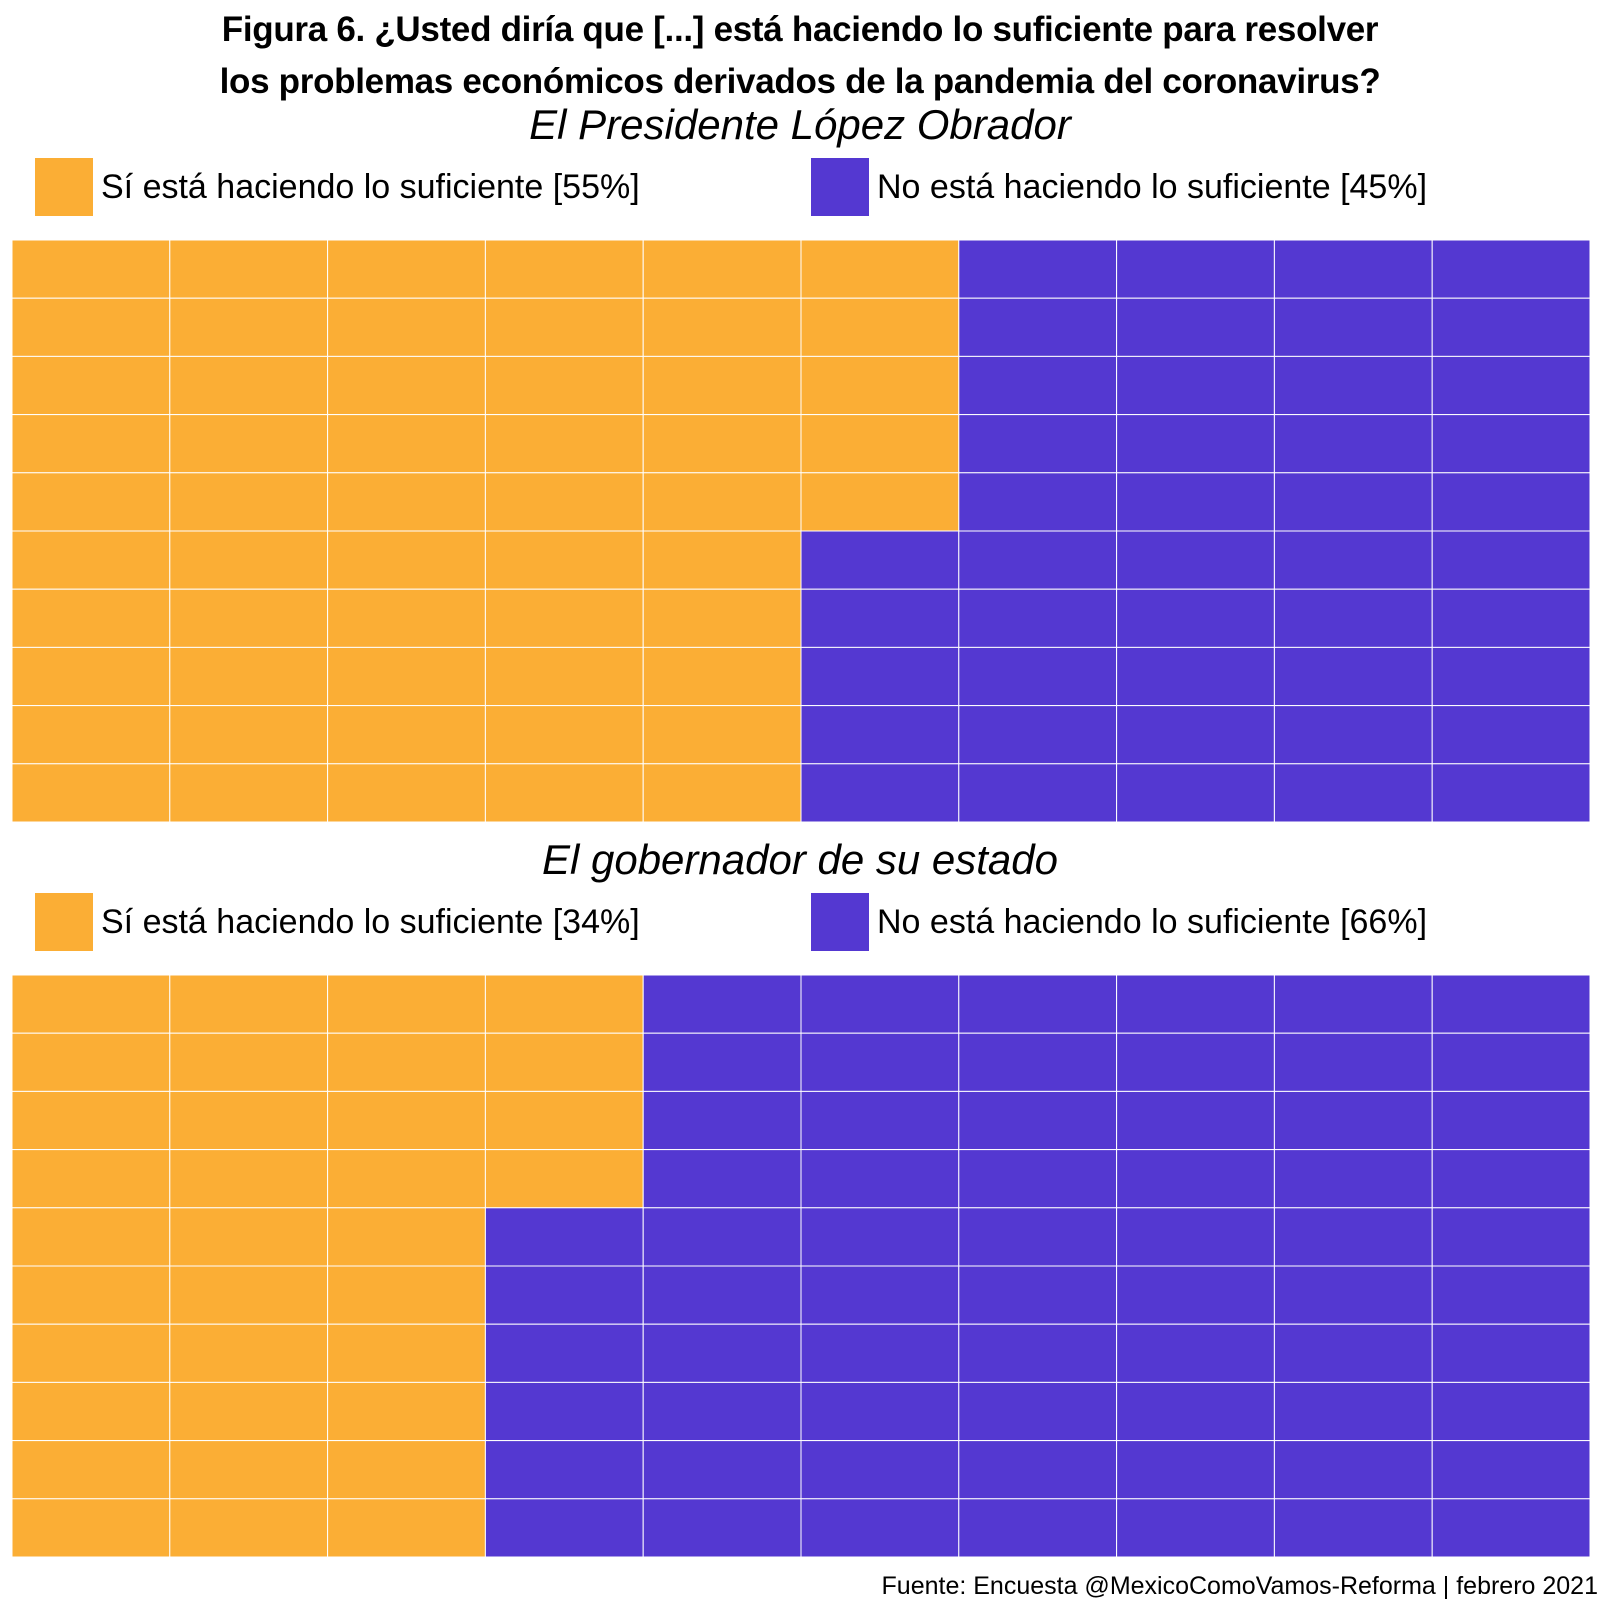 The width and height of the screenshot is (1600, 1600). Describe the element at coordinates (1152, 922) in the screenshot. I see `legend-label-no: No está haciendo lo suficiente [66%]` at that location.